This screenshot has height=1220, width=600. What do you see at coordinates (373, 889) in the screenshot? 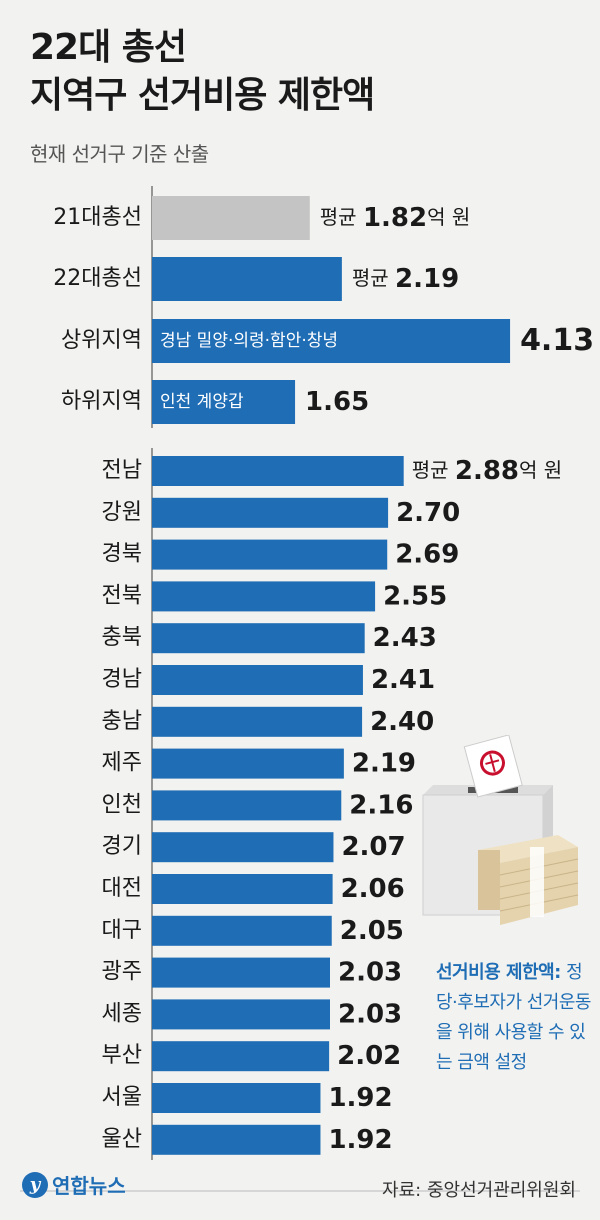
I see `regional-value-label: 2.06` at bounding box center [373, 889].